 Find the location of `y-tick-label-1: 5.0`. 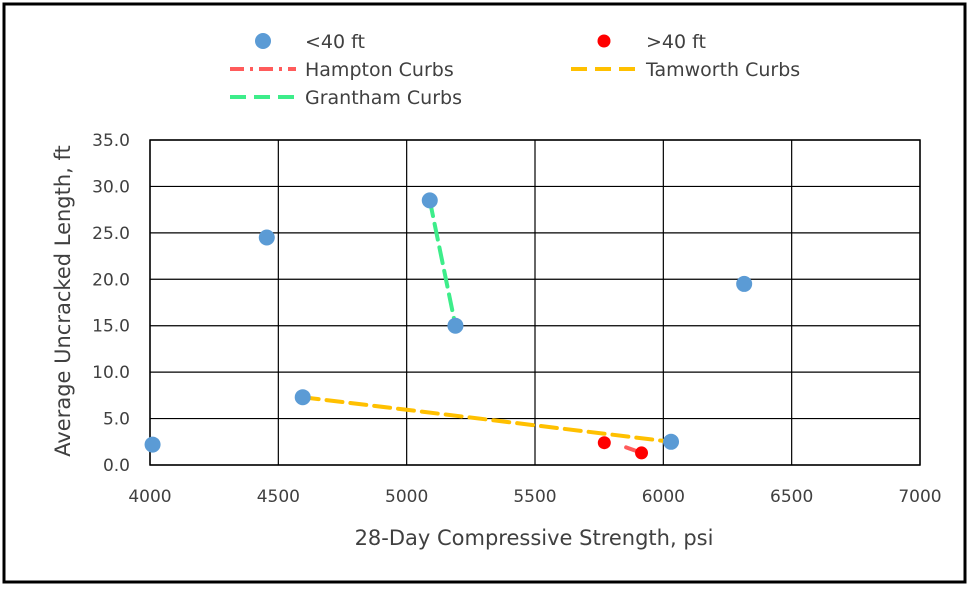

y-tick-label-1: 5.0 is located at coordinates (116, 420).